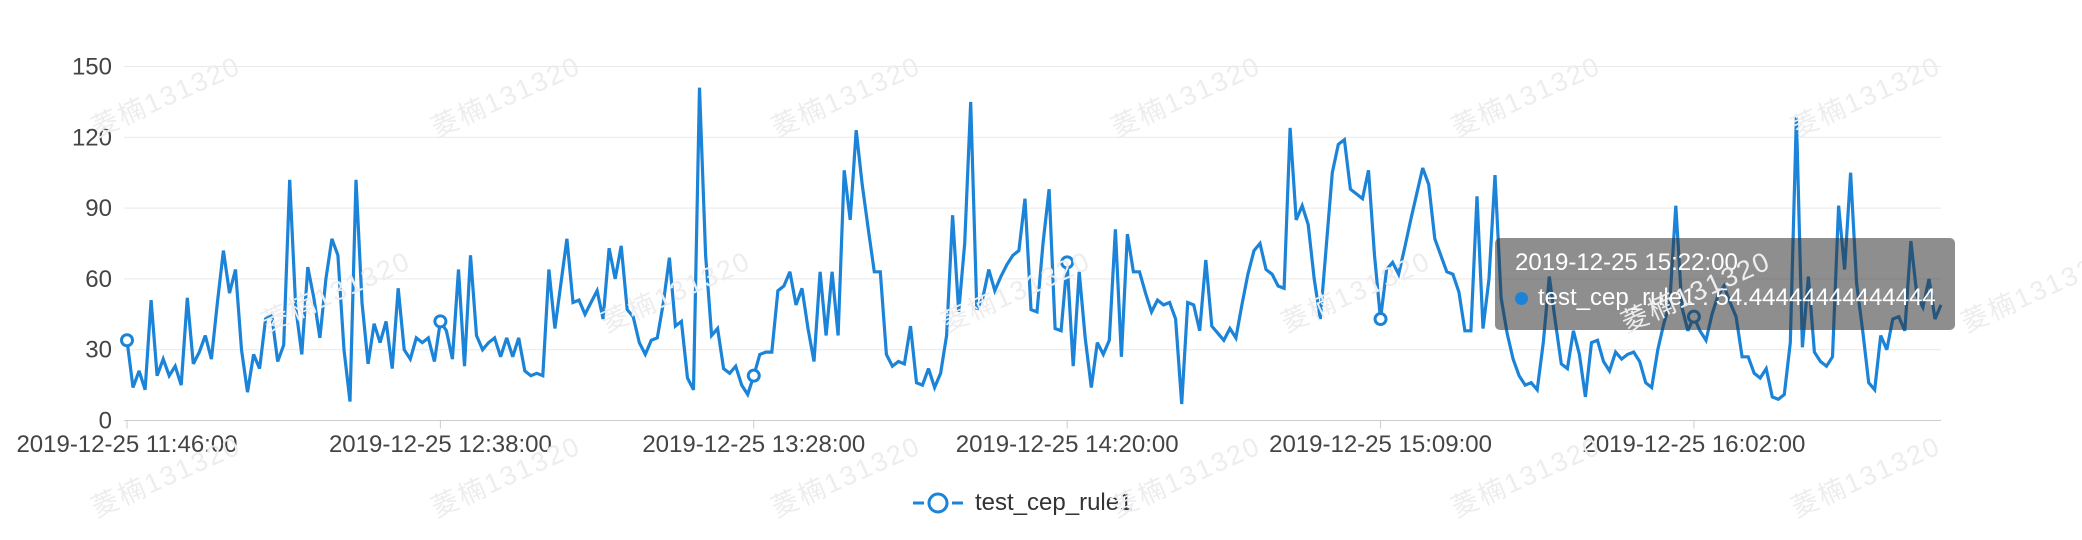 The height and width of the screenshot is (540, 2082). What do you see at coordinates (98, 208) in the screenshot?
I see `y-axis-label: 90` at bounding box center [98, 208].